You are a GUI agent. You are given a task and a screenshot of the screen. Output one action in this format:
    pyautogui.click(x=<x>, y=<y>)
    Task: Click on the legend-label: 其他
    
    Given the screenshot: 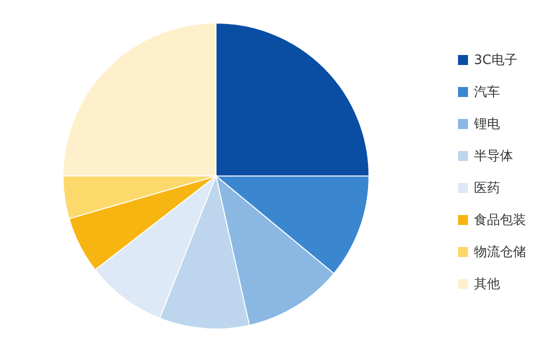 What is the action you would take?
    pyautogui.click(x=487, y=284)
    